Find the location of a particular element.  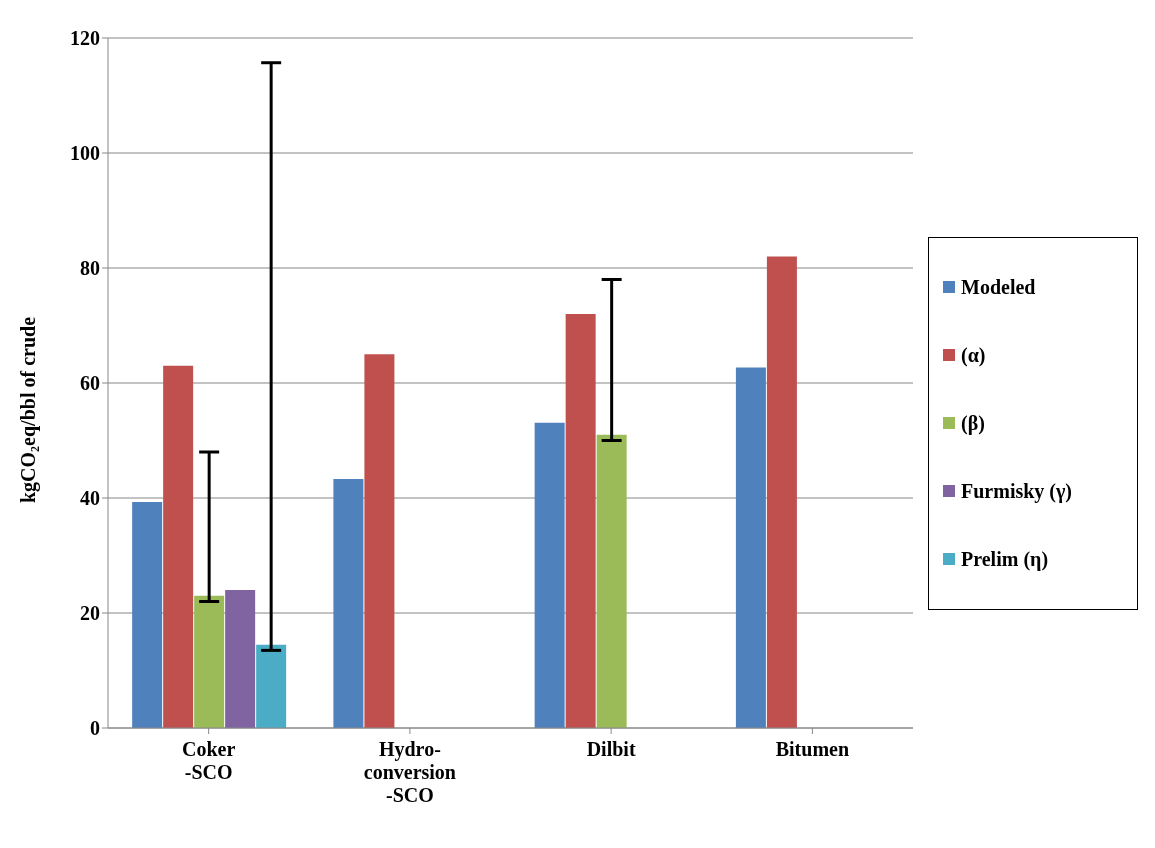

legend-label: (α) is located at coordinates (973, 355).